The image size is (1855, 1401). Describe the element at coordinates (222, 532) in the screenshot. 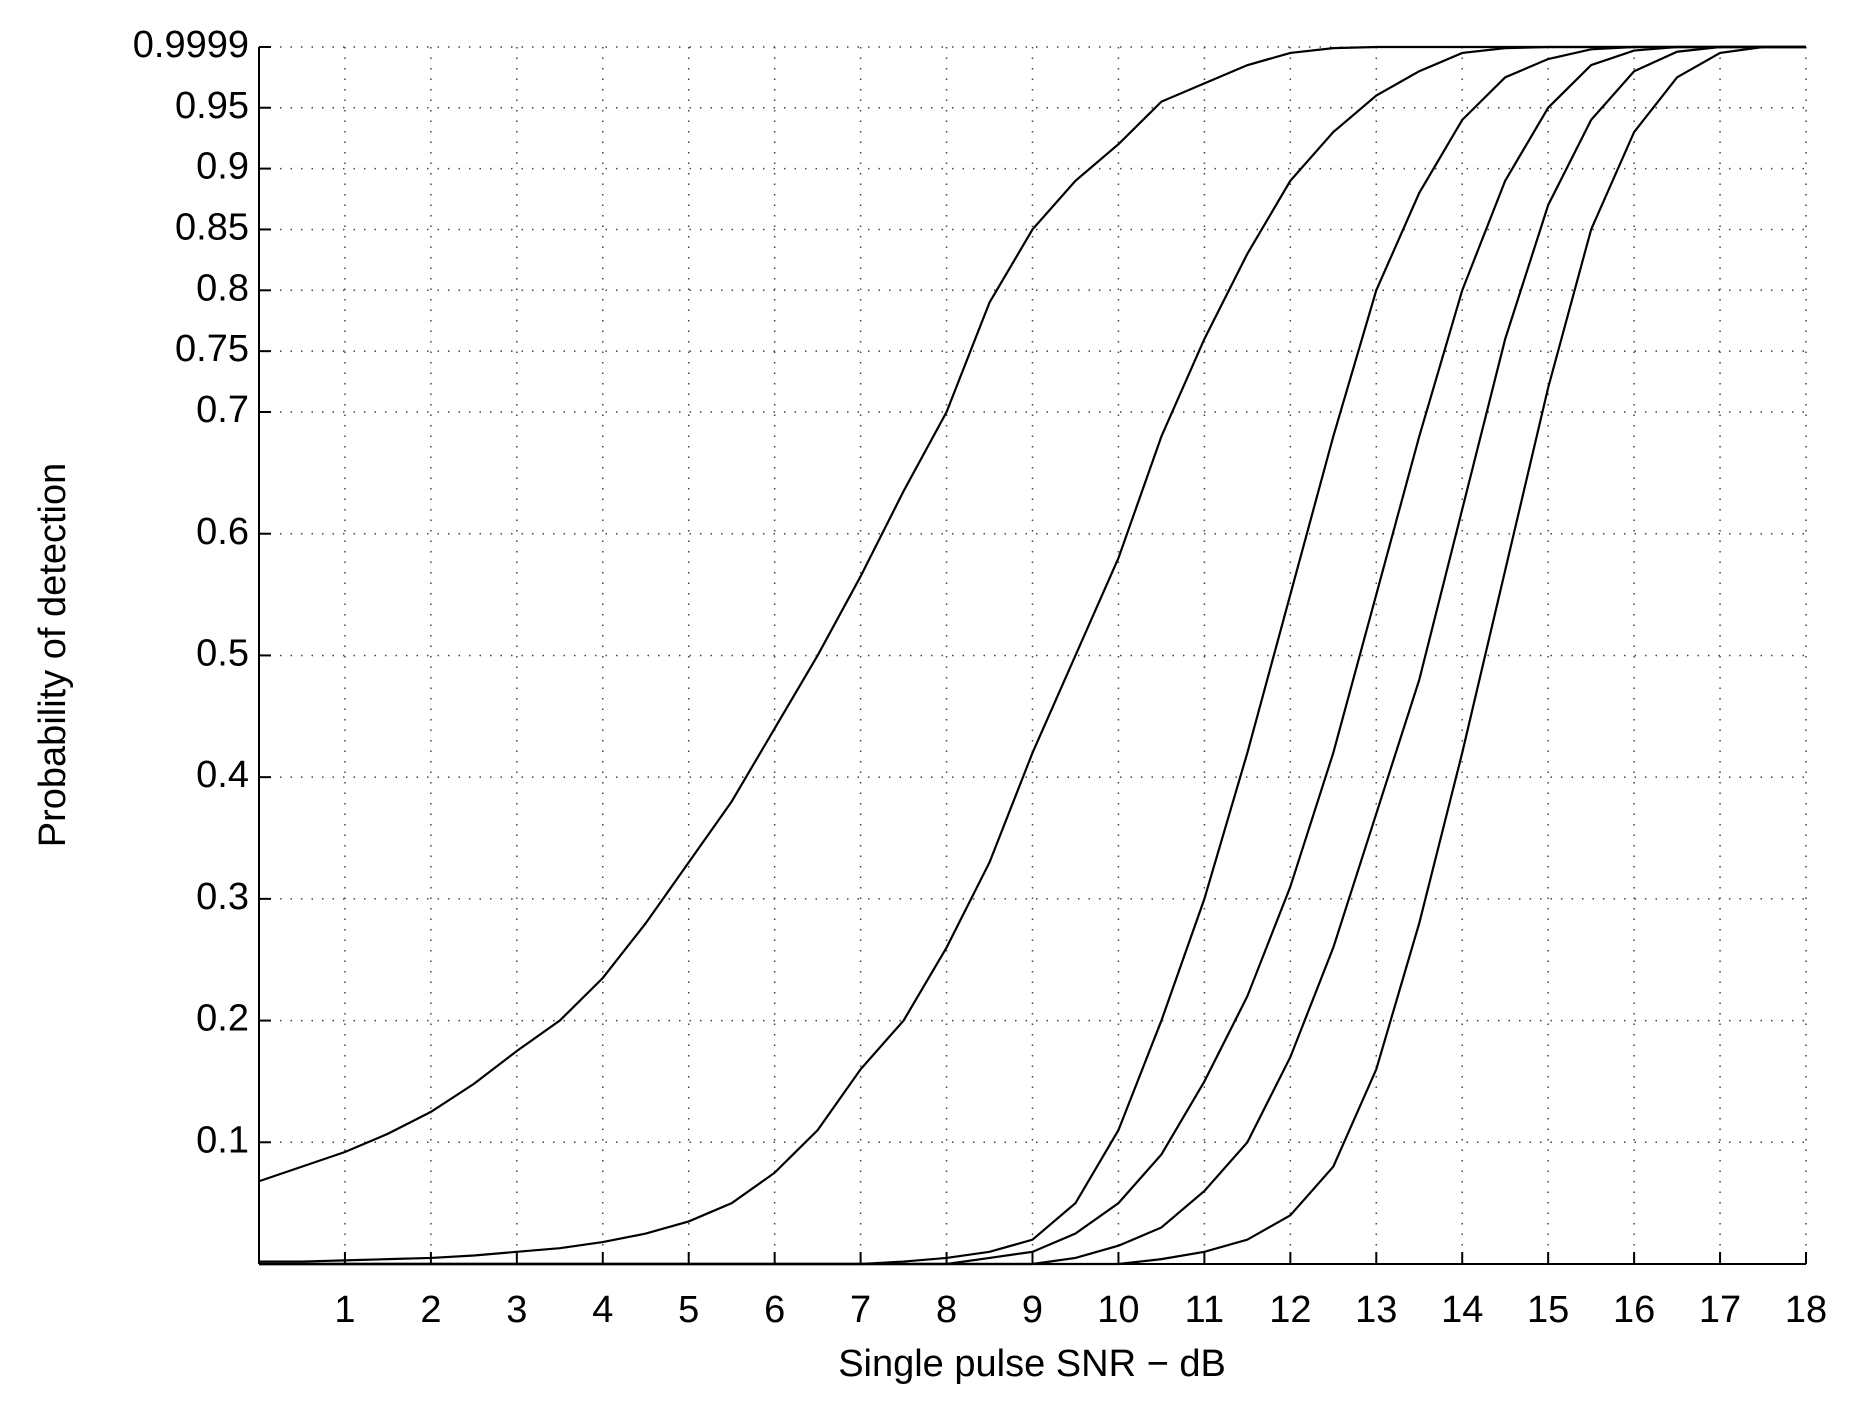

I see `y-tick-label: 0.6` at that location.